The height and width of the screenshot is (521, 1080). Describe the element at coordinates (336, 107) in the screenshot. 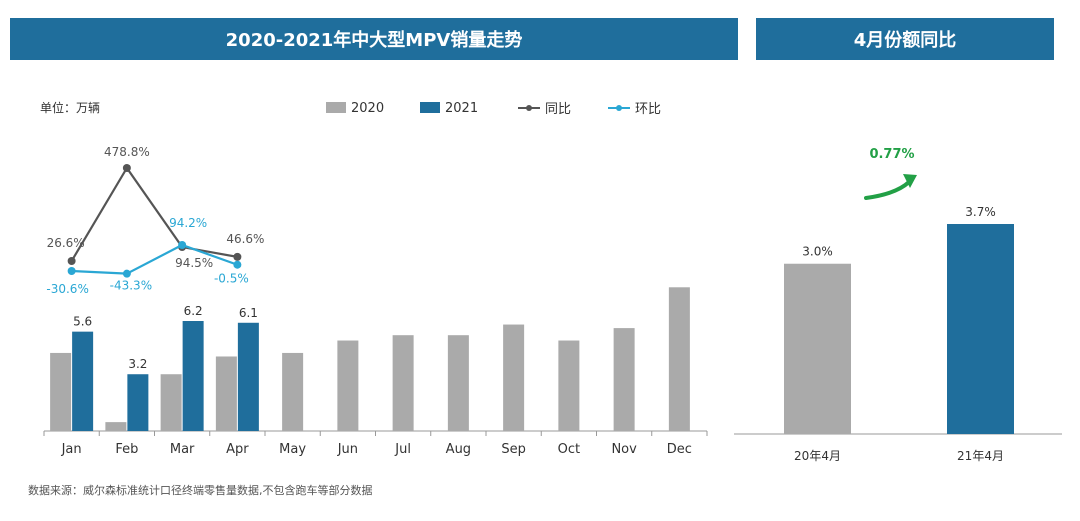

I see `legend-swatch-2020` at that location.